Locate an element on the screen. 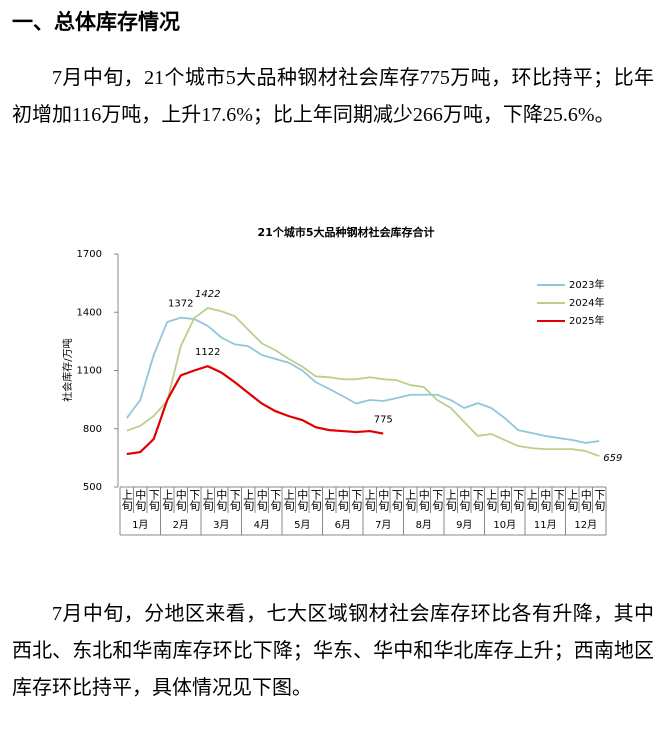 The width and height of the screenshot is (663, 741). heading: 一、总体库存情况 is located at coordinates (96, 22).